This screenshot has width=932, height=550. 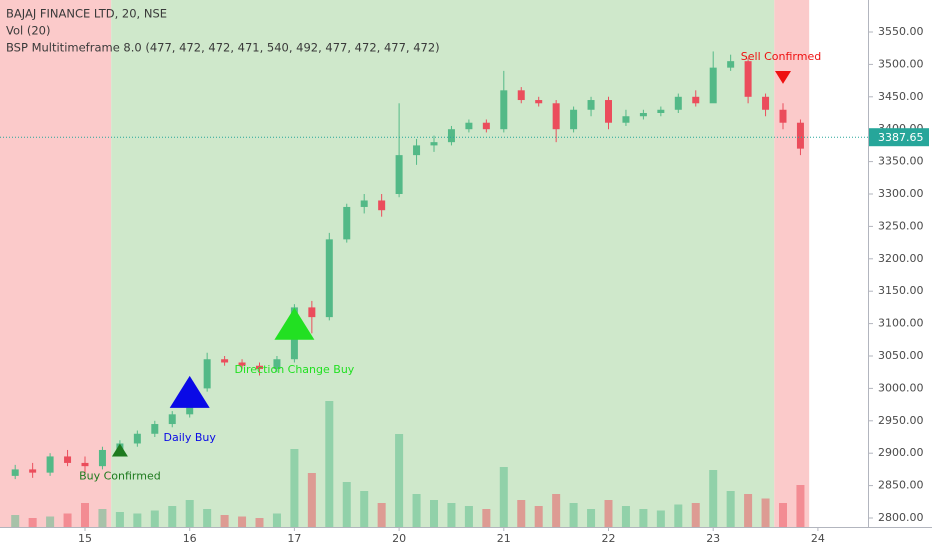 What do you see at coordinates (901, 420) in the screenshot?
I see `y-tick-label: 2950.00` at bounding box center [901, 420].